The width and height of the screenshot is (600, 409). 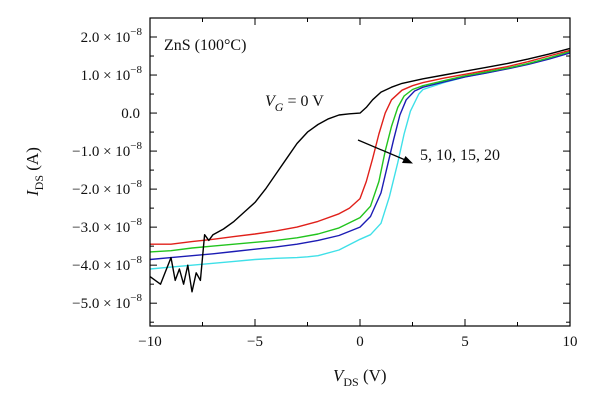 What do you see at coordinates (465, 342) in the screenshot?
I see `x-tick-label: 5` at bounding box center [465, 342].